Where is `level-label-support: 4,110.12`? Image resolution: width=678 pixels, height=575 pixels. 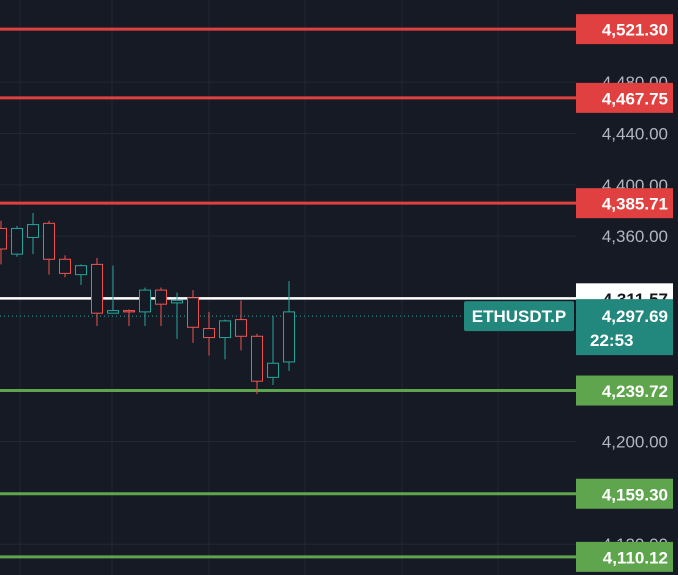 level-label-support: 4,110.12 is located at coordinates (635, 557).